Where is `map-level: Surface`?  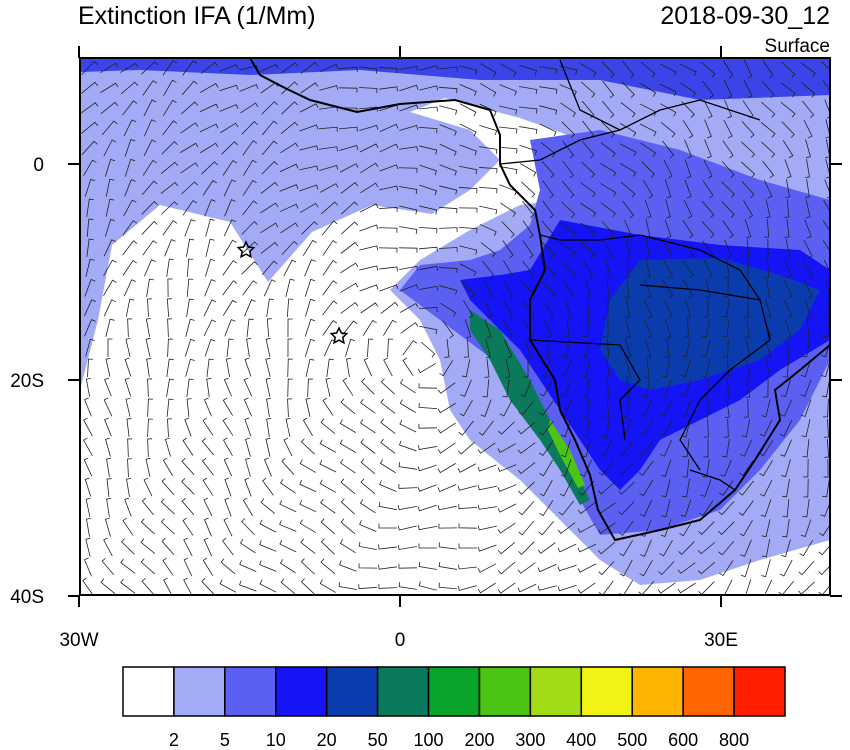
map-level: Surface is located at coordinates (797, 46).